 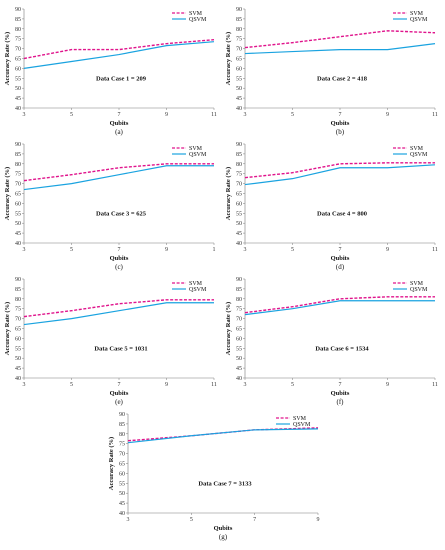 I want to click on data-case-label: Data Case 1 = 209, so click(x=121, y=78).